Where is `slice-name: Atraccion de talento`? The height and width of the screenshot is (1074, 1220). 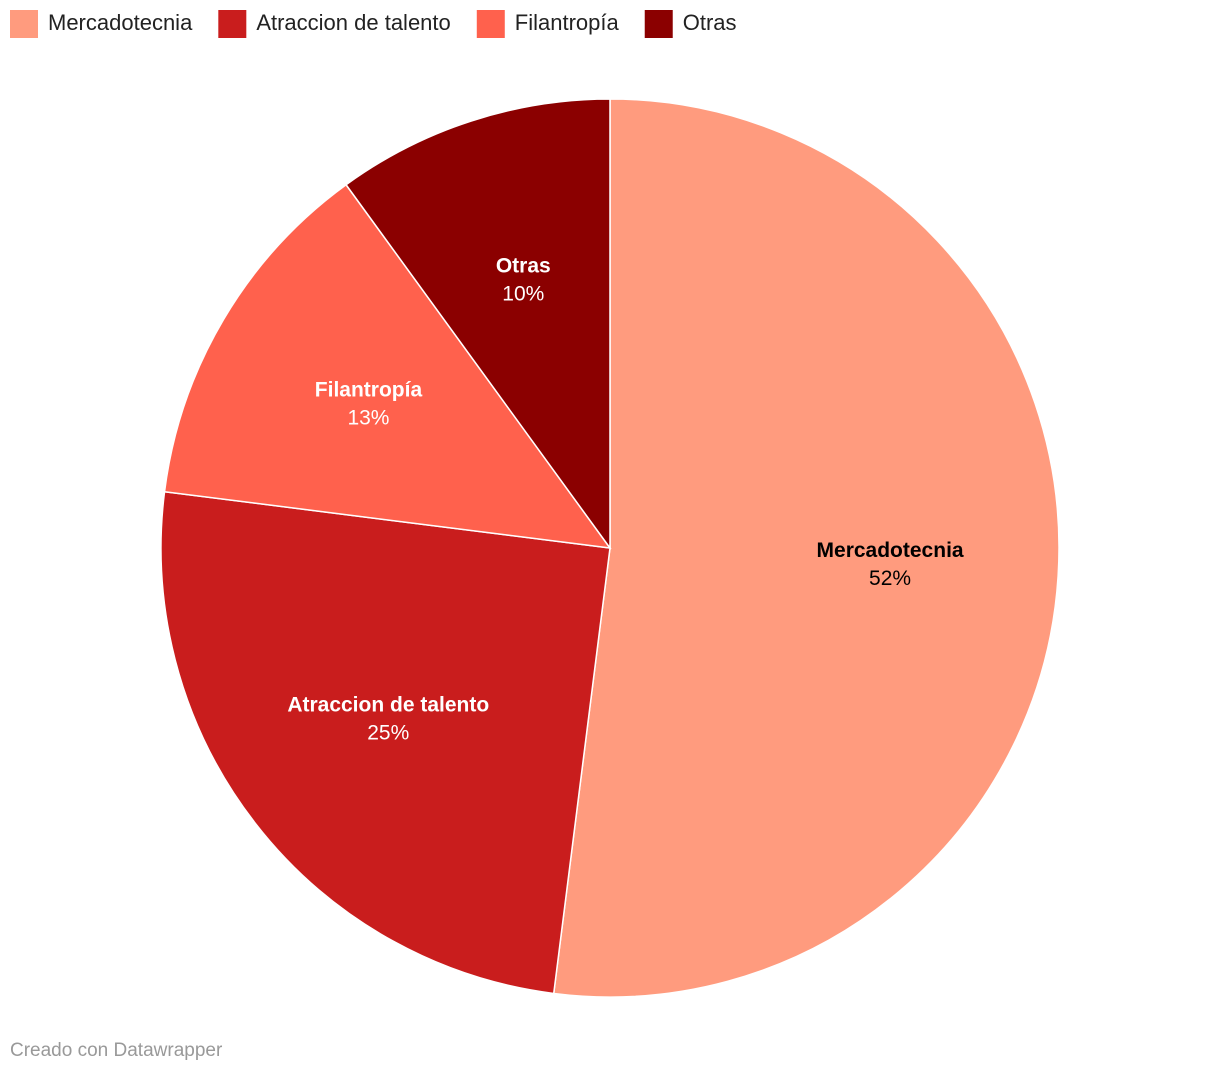
slice-name: Atraccion de talento is located at coordinates (388, 705).